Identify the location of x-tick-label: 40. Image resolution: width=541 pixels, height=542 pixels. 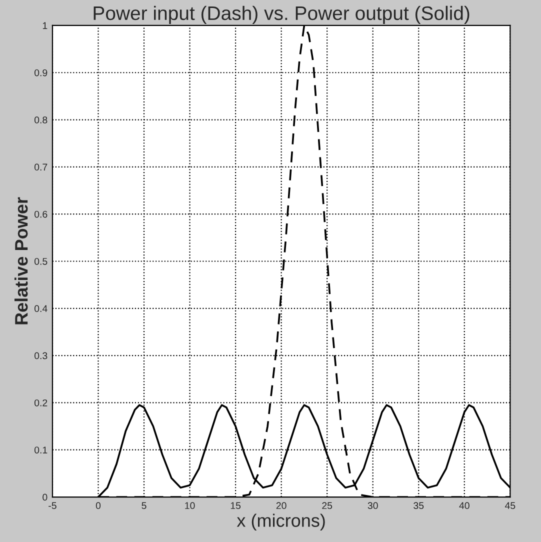
(464, 506).